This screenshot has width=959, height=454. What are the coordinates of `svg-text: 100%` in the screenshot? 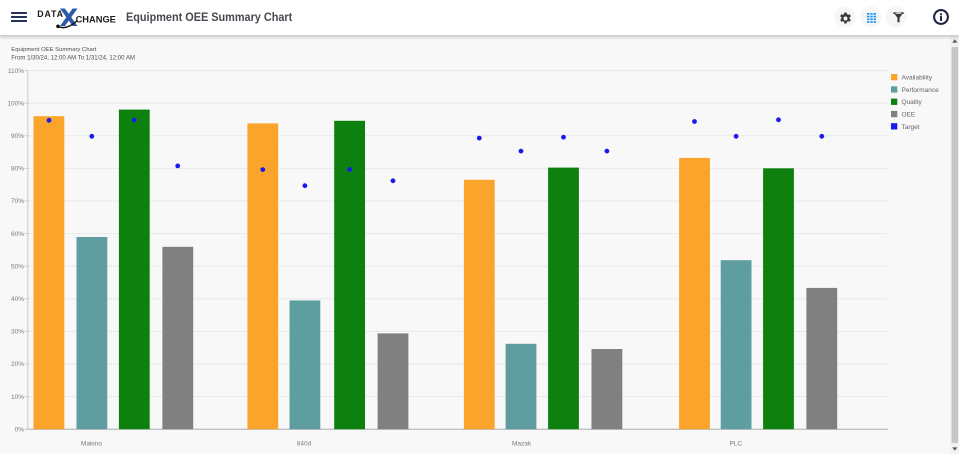 It's located at (15, 103).